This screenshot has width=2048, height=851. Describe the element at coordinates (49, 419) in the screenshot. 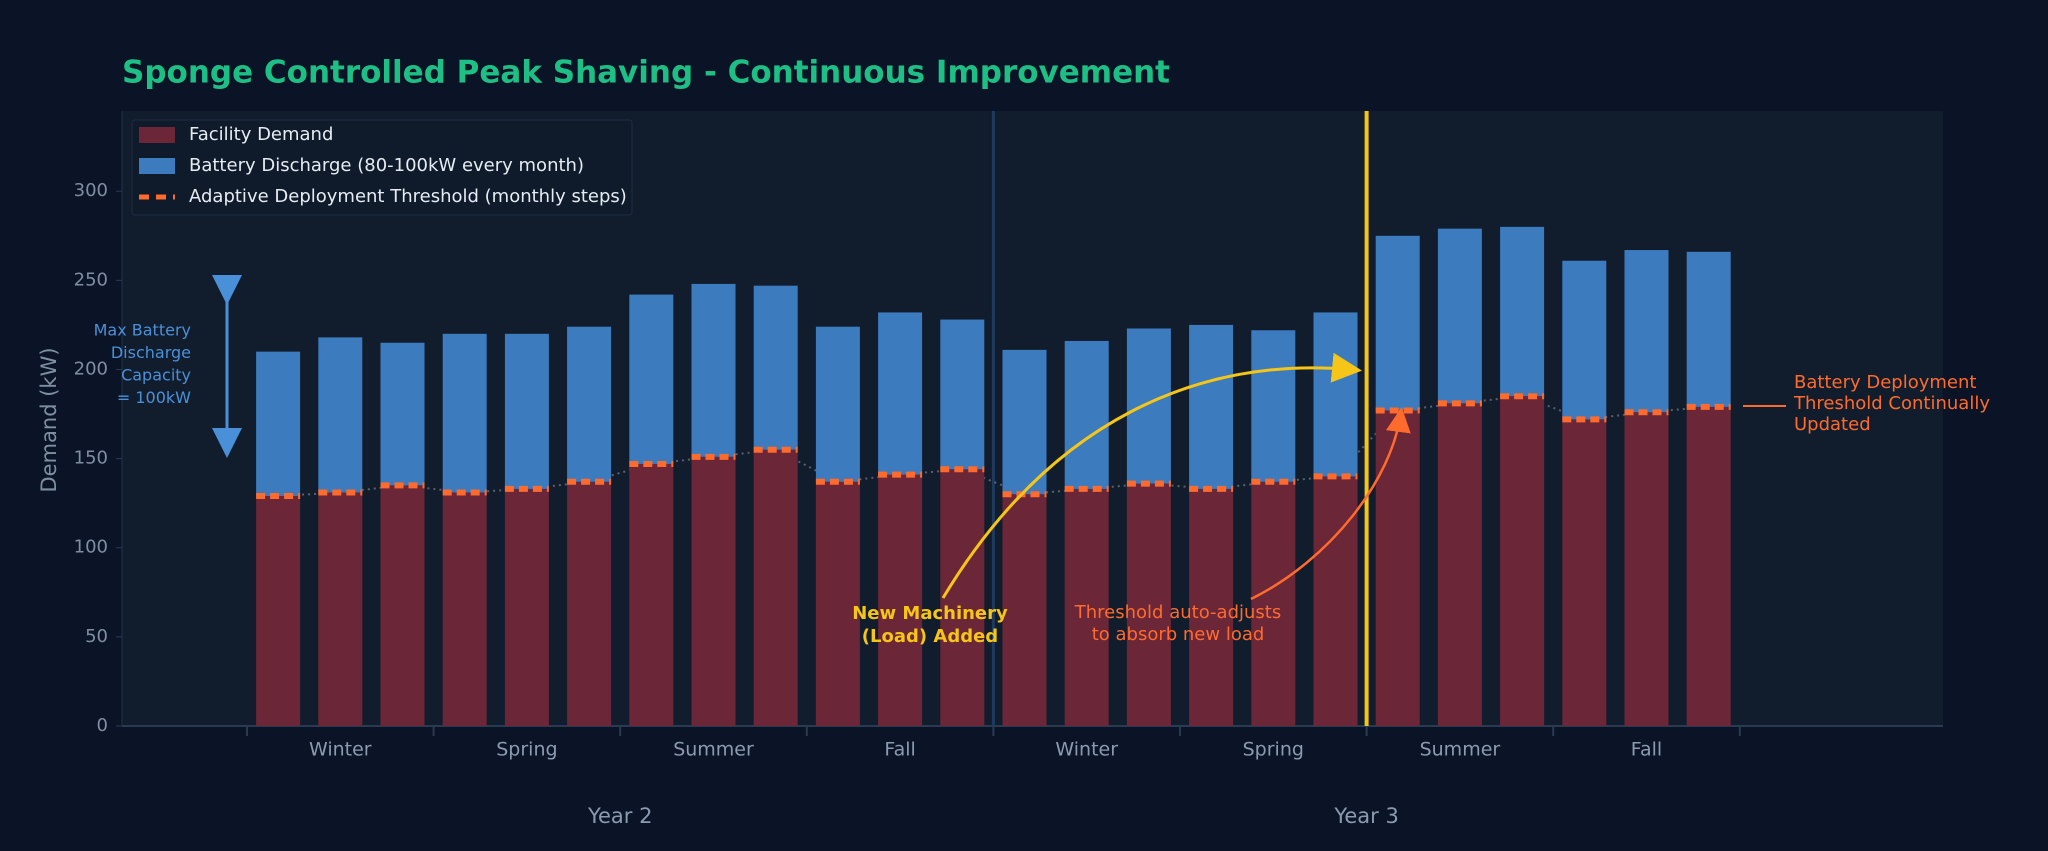

I see `y-axis-label: Demand (kW)` at that location.